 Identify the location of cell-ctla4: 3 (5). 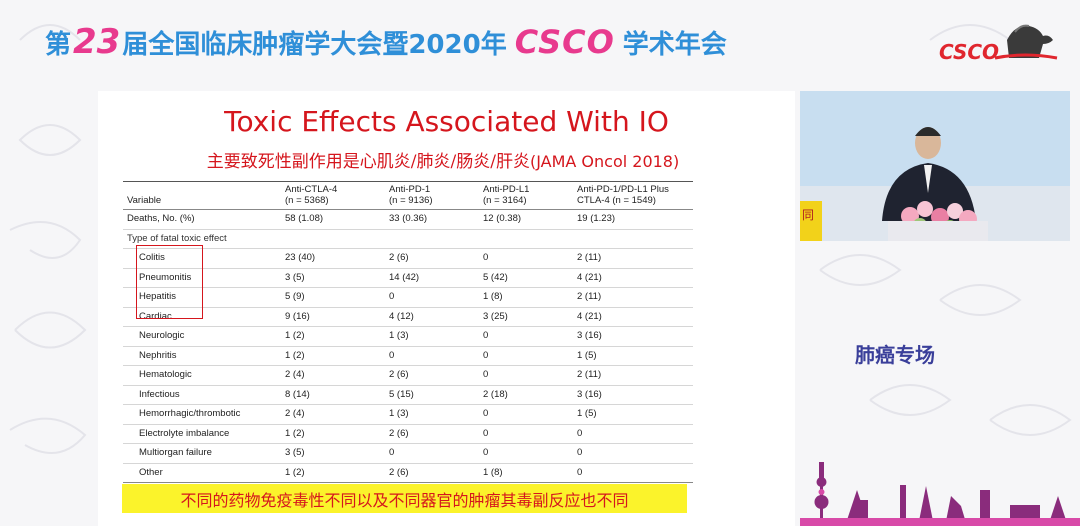
(333, 453).